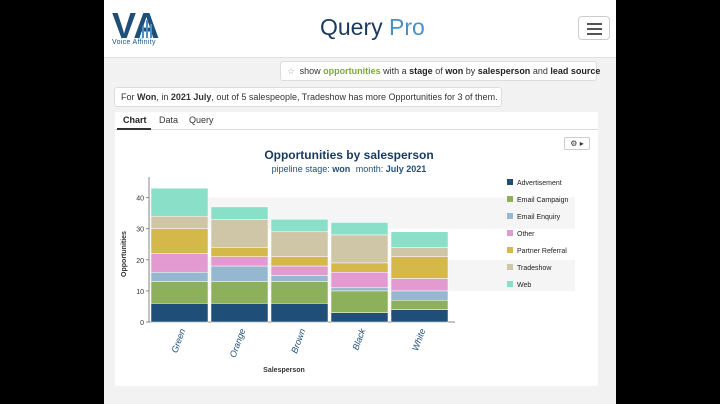 This screenshot has height=404, width=720. I want to click on query-word: with a, so click(395, 71).